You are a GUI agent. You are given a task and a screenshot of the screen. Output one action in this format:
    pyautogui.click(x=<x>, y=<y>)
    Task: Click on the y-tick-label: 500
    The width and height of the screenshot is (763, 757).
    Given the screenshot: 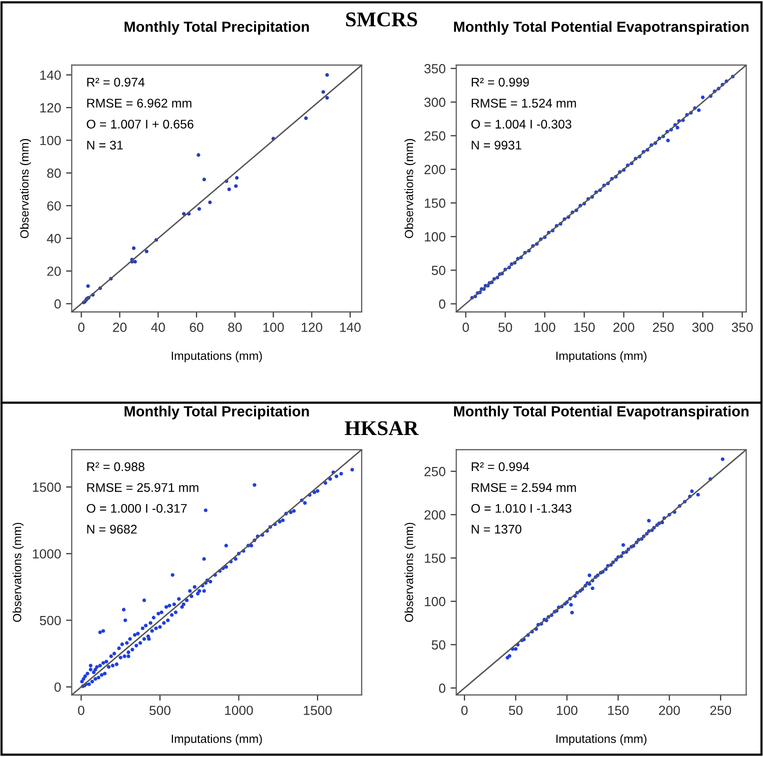 What is the action you would take?
    pyautogui.click(x=50, y=621)
    